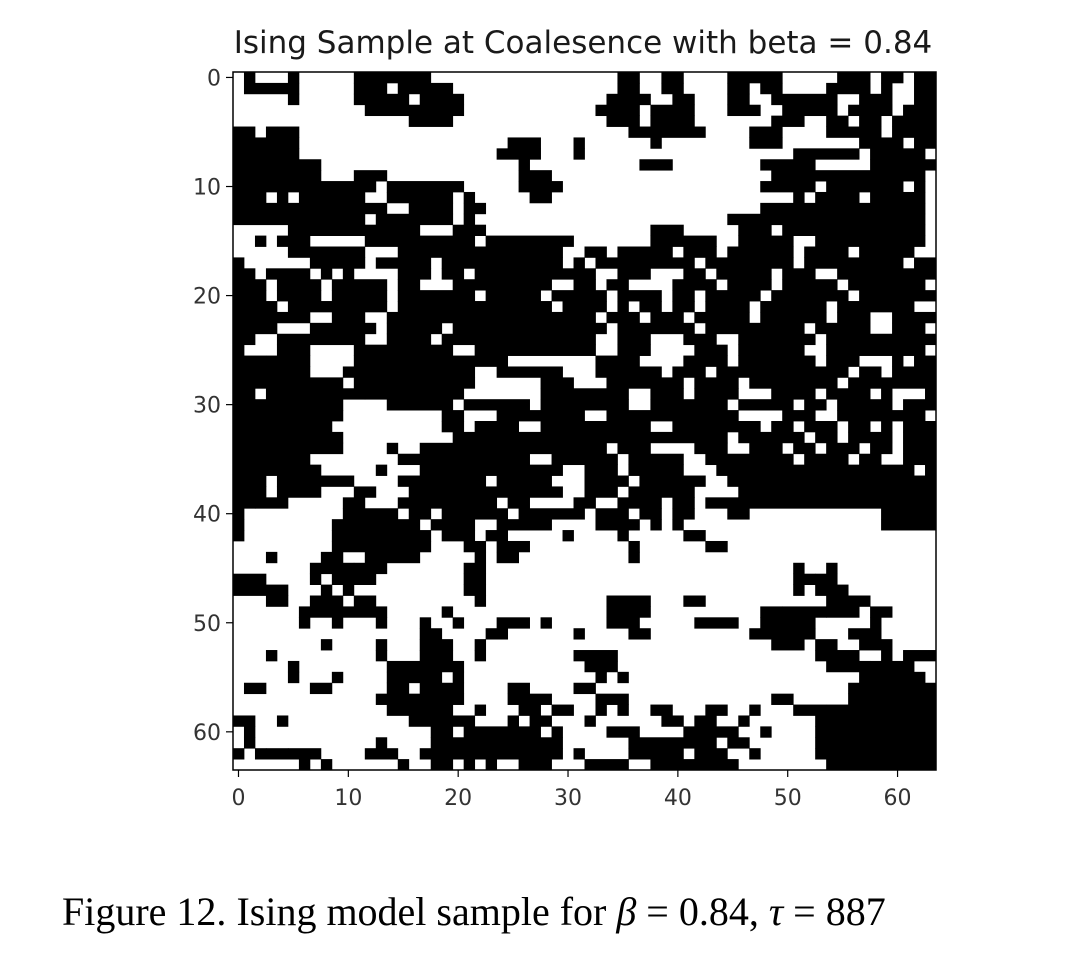 The image size is (1070, 958). Describe the element at coordinates (207, 733) in the screenshot. I see `y-tick-label-60: 60` at that location.